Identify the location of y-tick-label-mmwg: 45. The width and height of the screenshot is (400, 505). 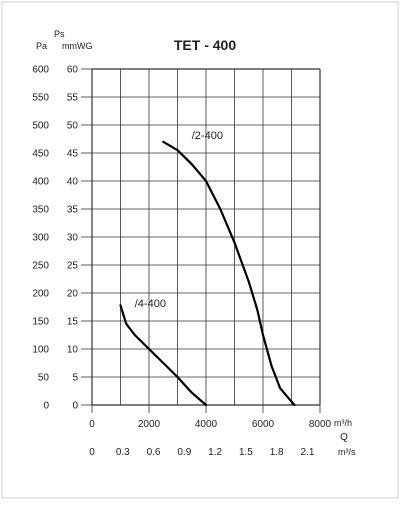
(73, 154).